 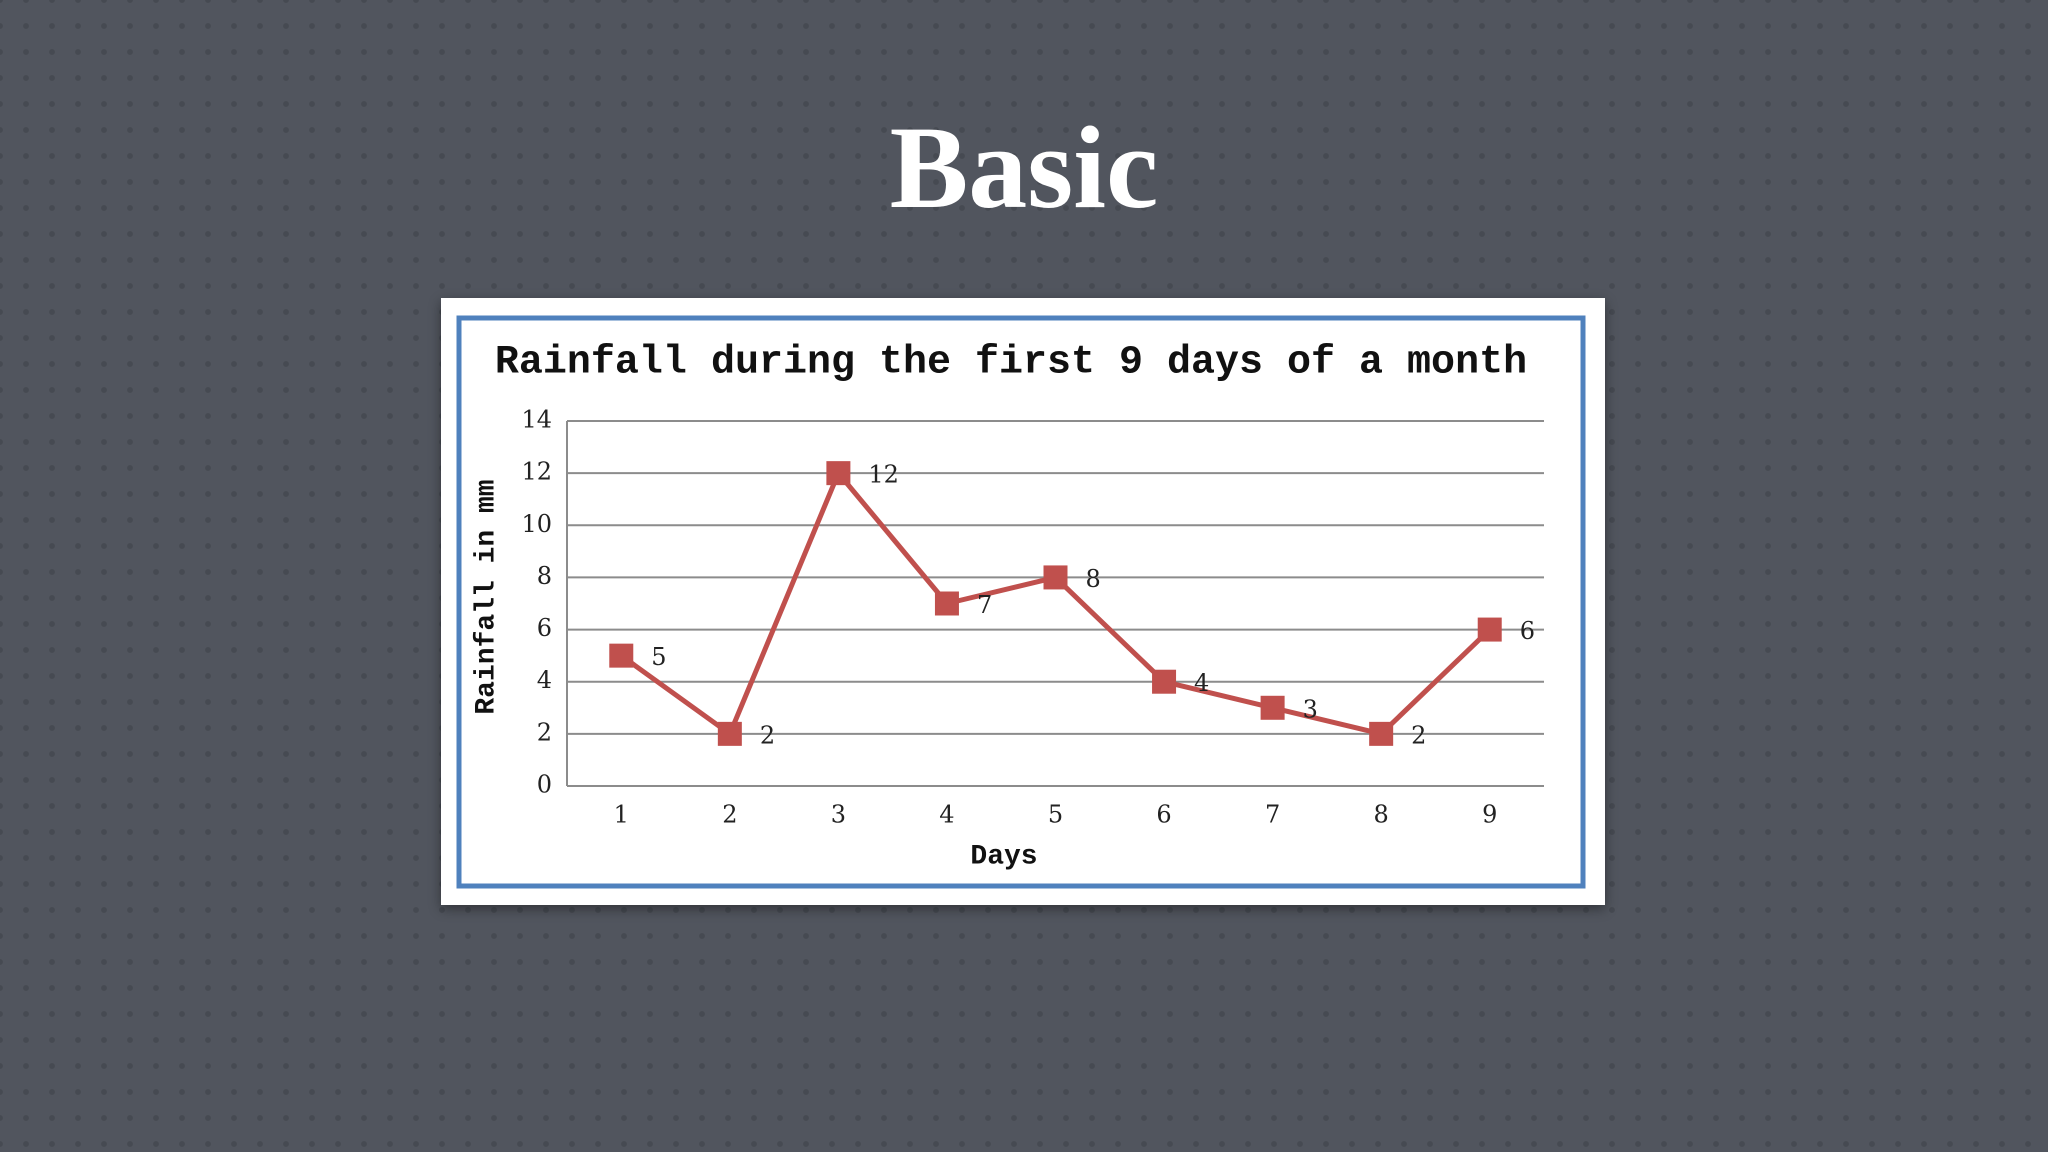 I want to click on data-label: 8, so click(x=1093, y=579).